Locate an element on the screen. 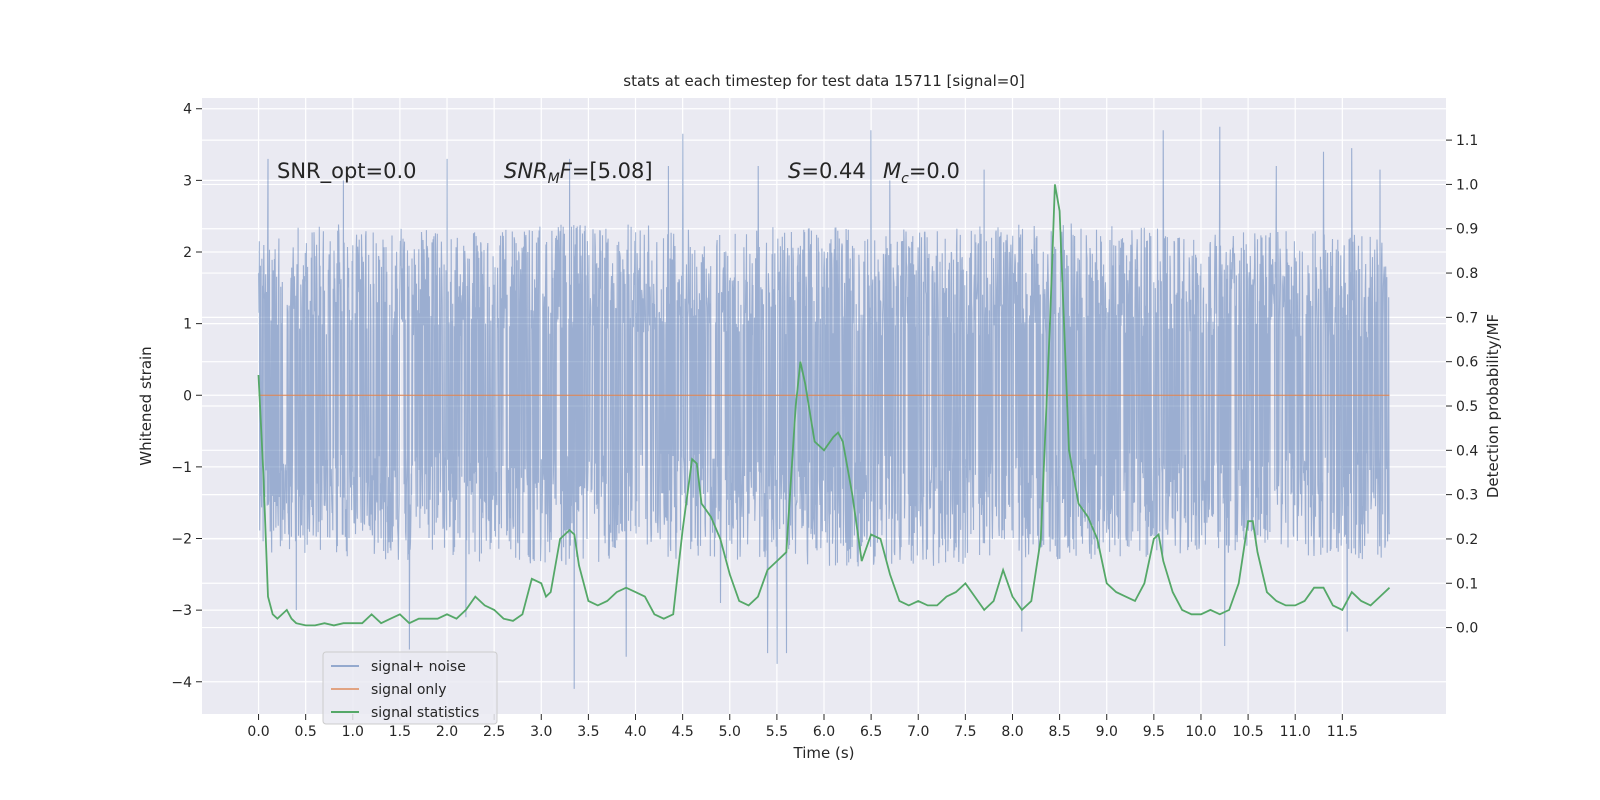 The height and width of the screenshot is (800, 1600). legend-box is located at coordinates (410, 688).